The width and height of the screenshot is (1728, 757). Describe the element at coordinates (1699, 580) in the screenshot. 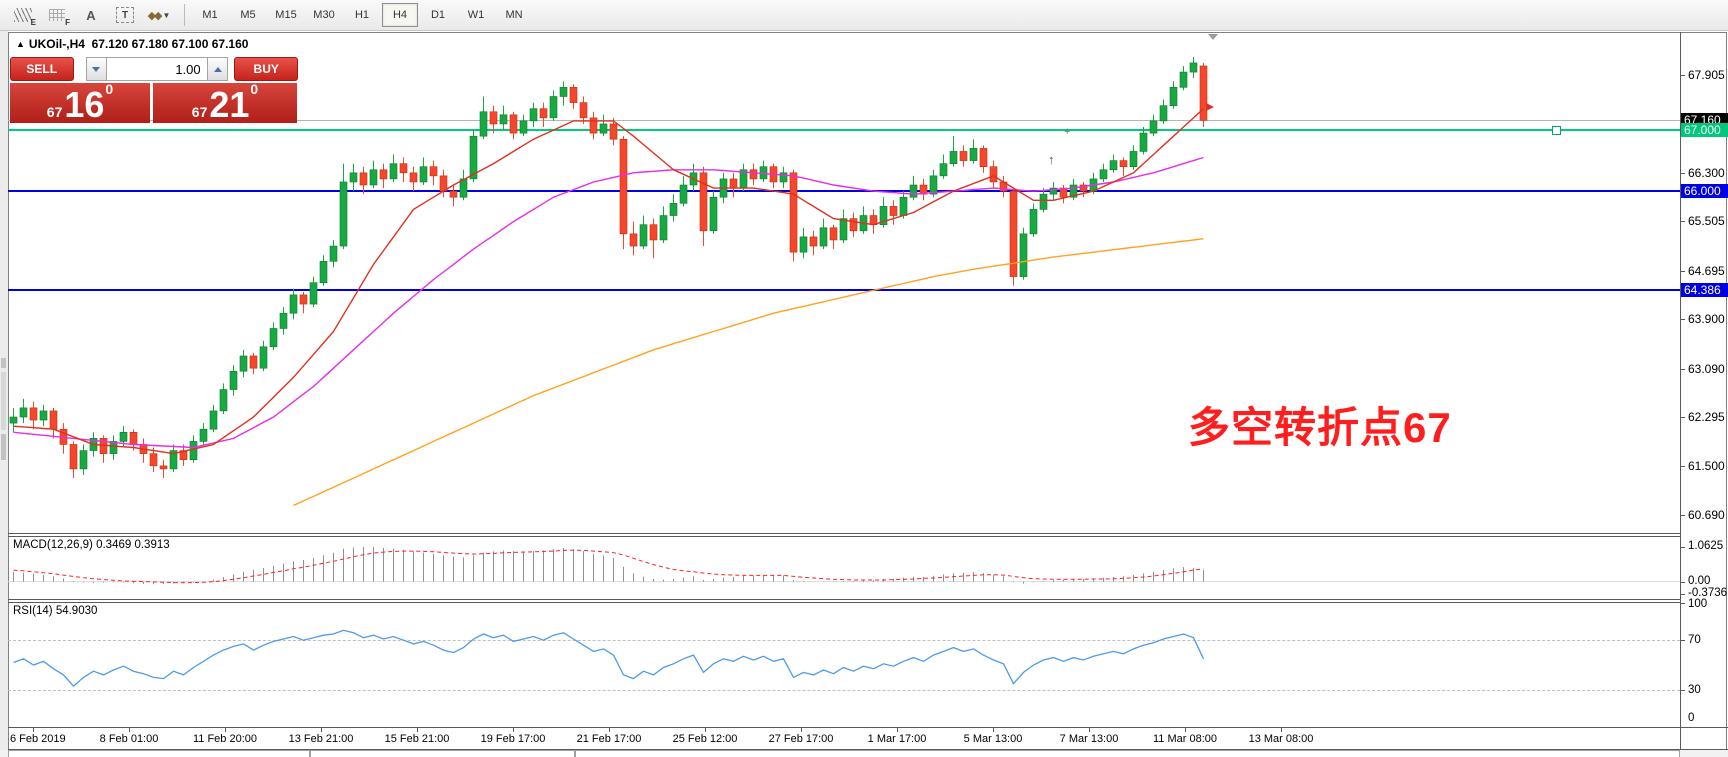

I see `macd-tick-label: 0.00` at that location.